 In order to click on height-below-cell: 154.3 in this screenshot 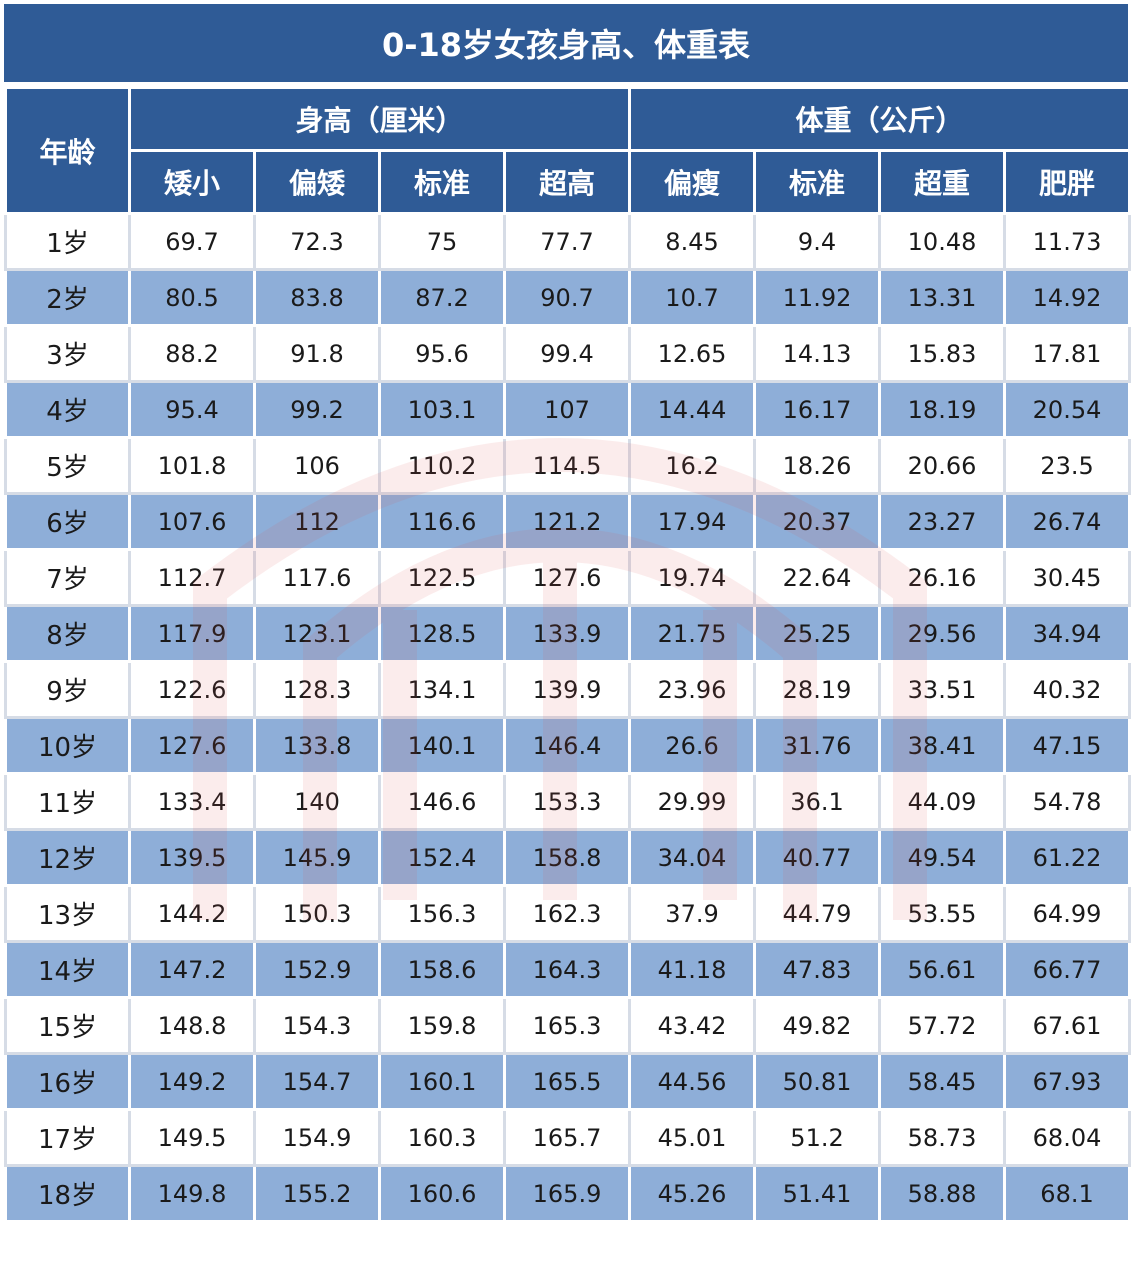, I will do `click(317, 1025)`.